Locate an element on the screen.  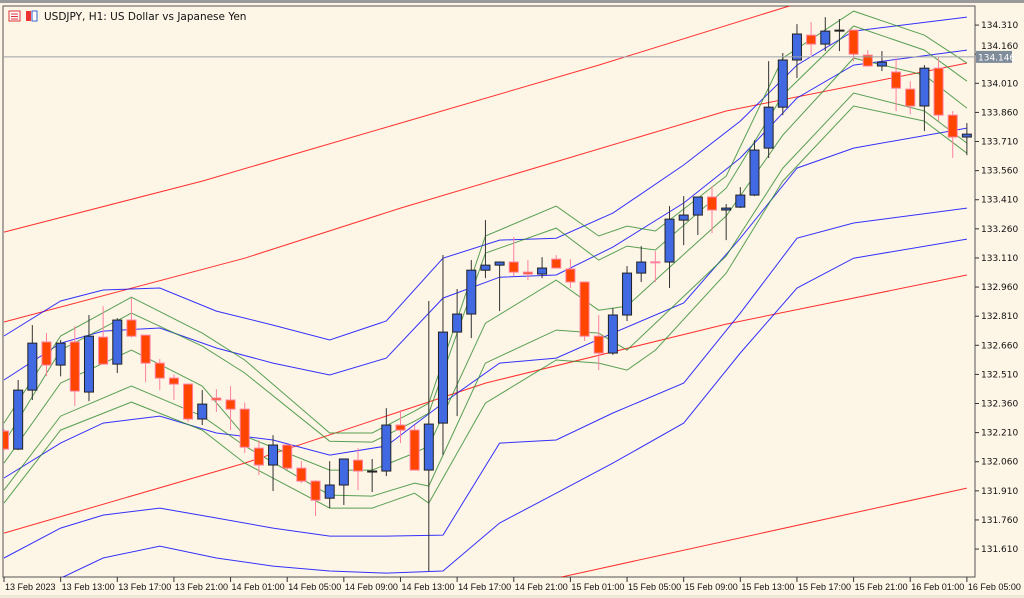
time-tick-label: 13 Feb 2023 is located at coordinates (30, 587).